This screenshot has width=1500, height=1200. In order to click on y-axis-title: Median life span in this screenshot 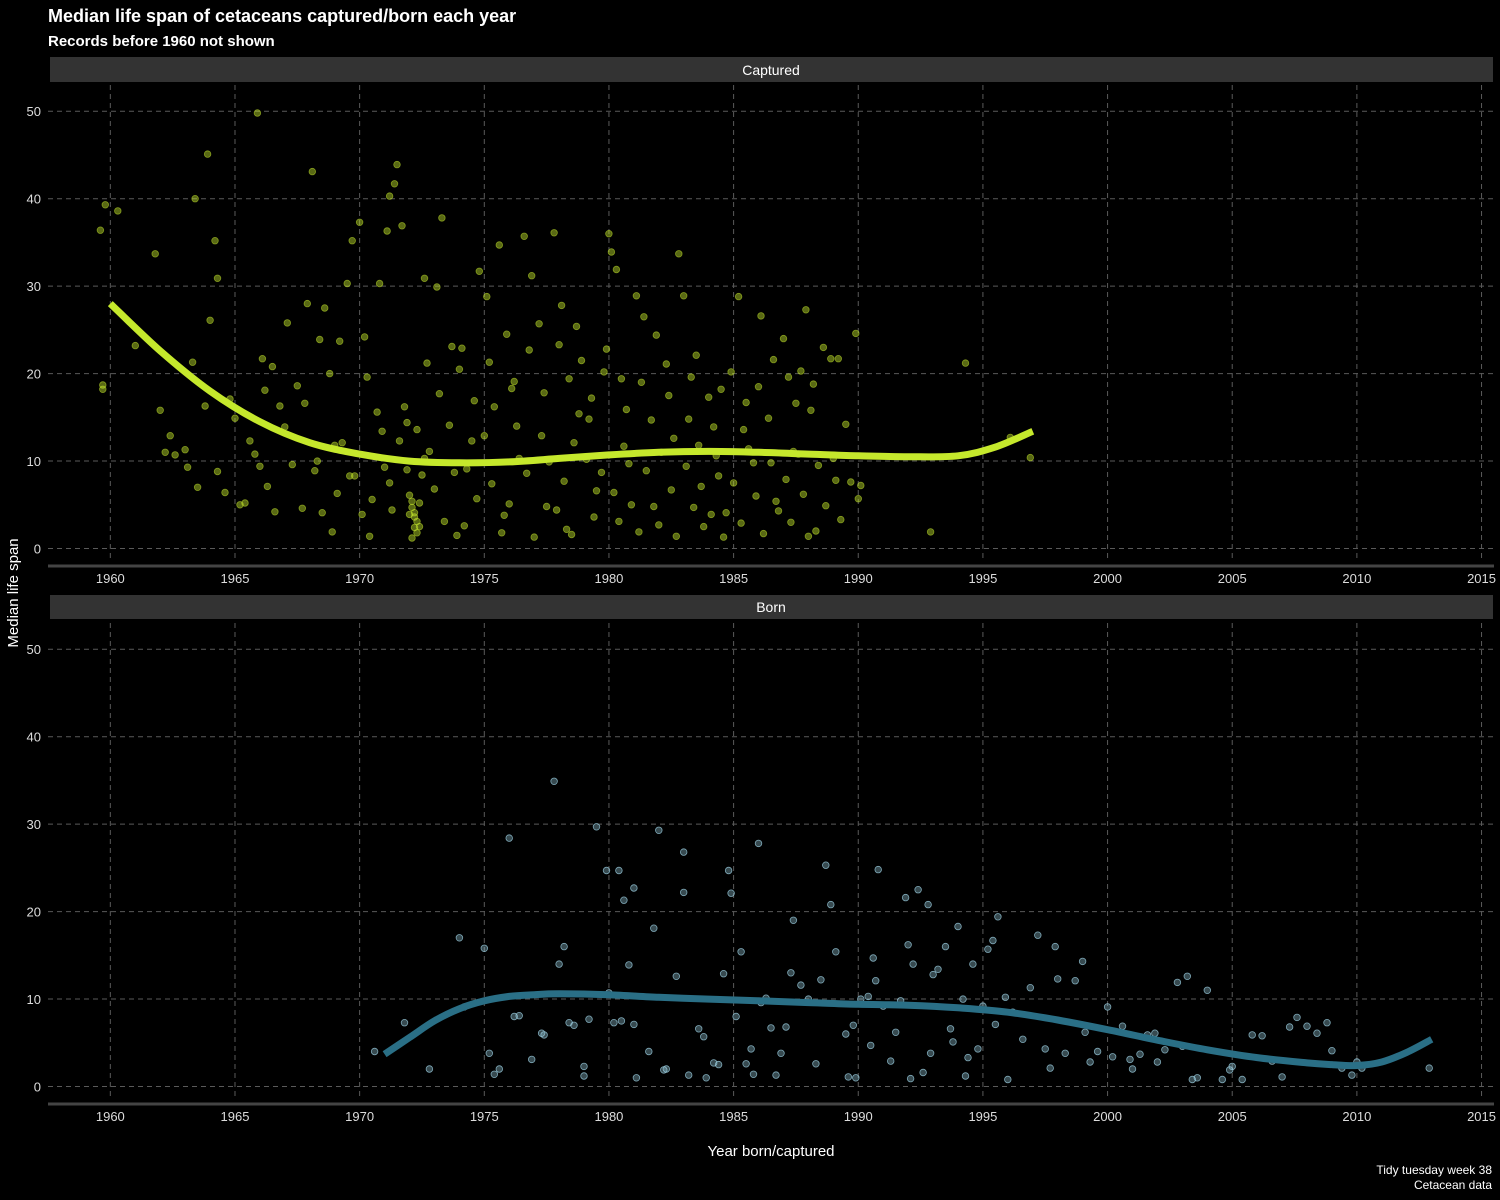, I will do `click(13, 592)`.